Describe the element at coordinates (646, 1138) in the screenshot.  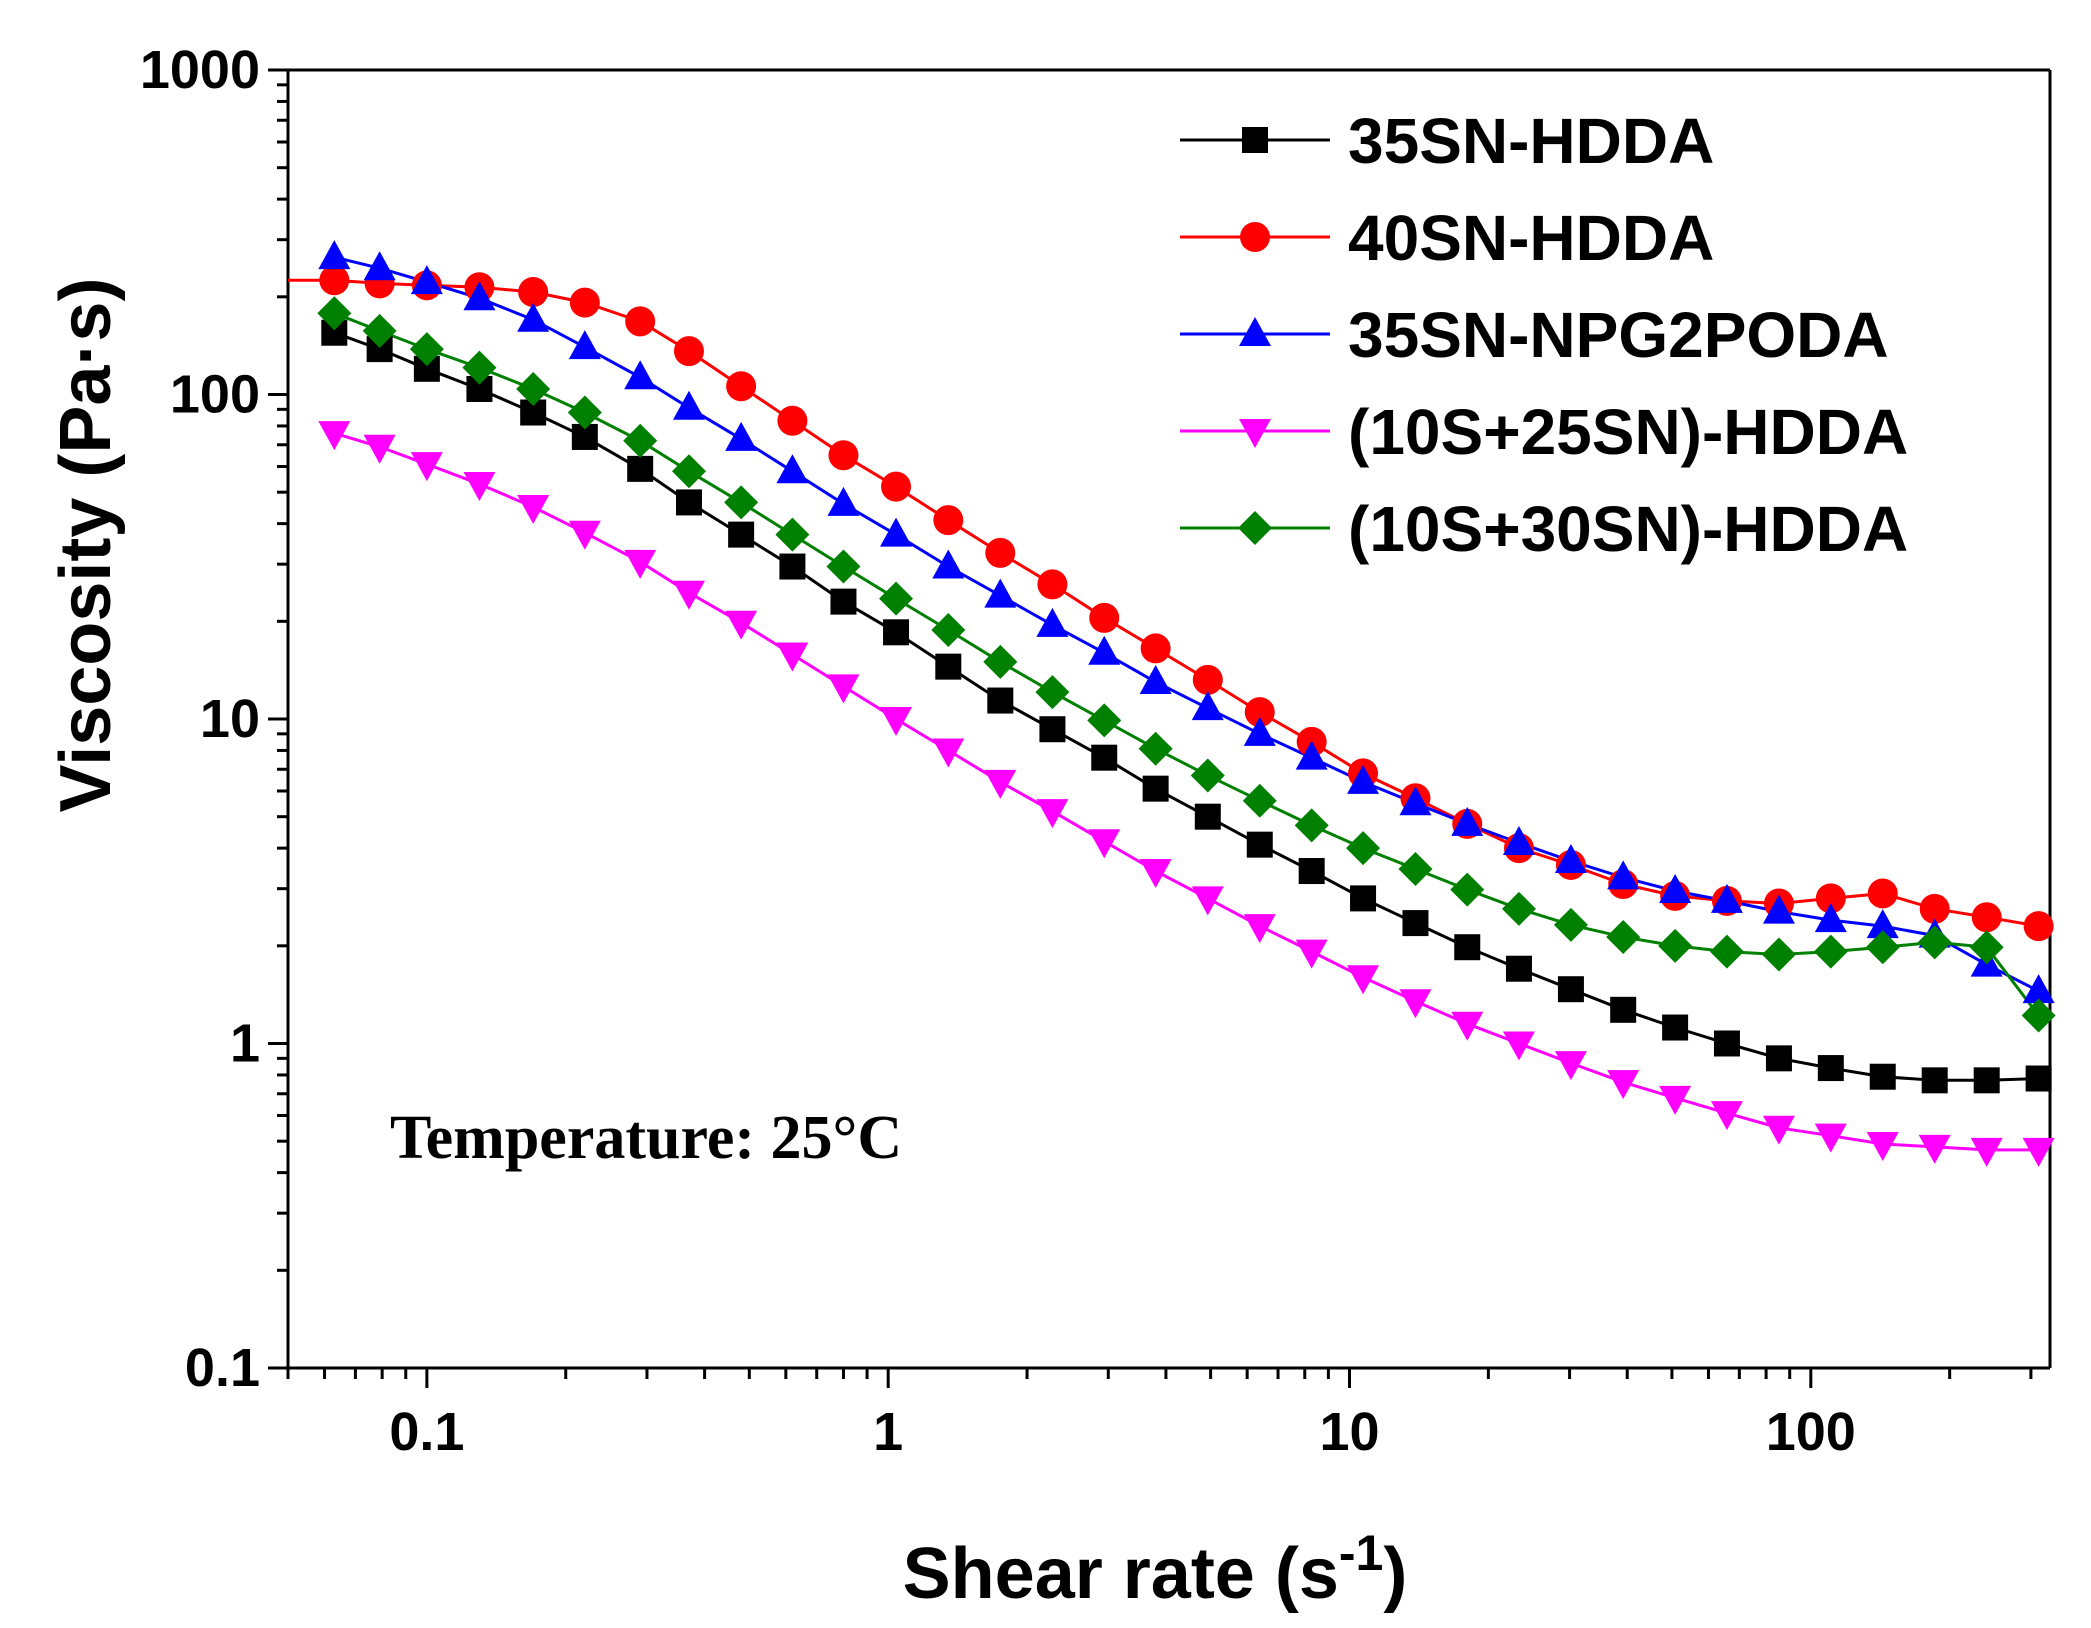
I see `temperature-annotation: Temperature: 25°C` at that location.